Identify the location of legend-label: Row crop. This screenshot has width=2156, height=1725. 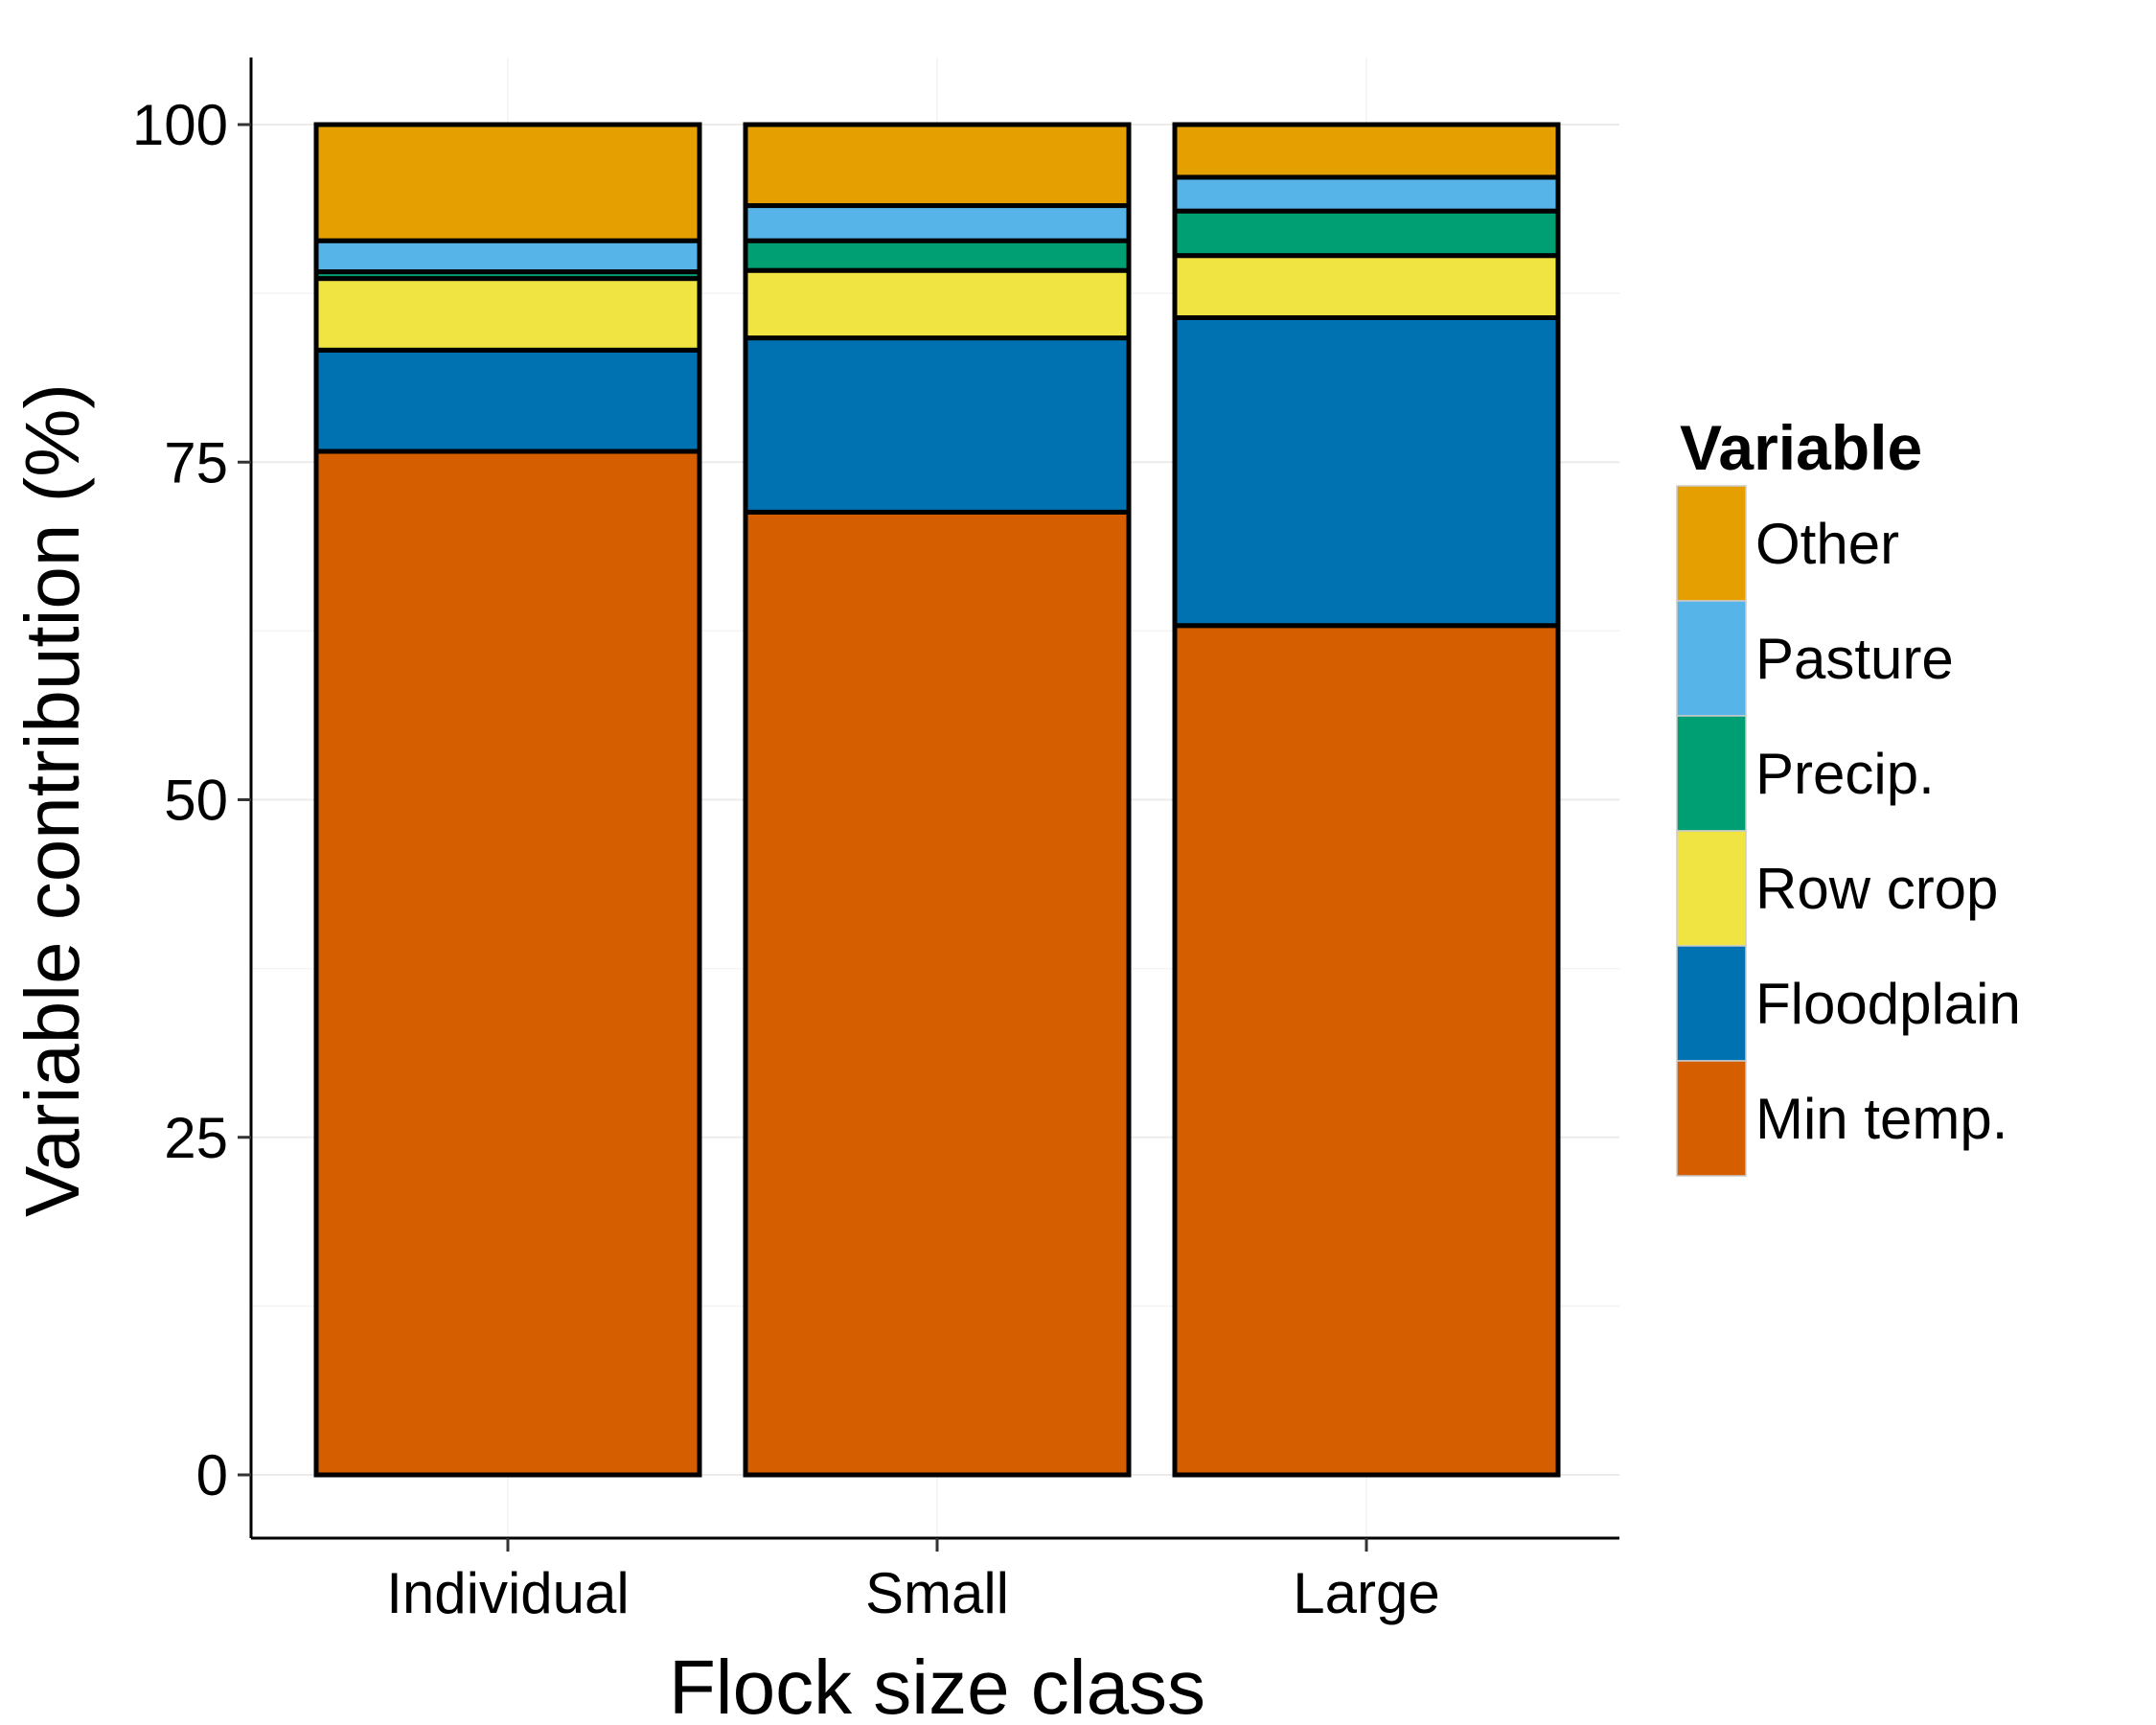
(1876, 889).